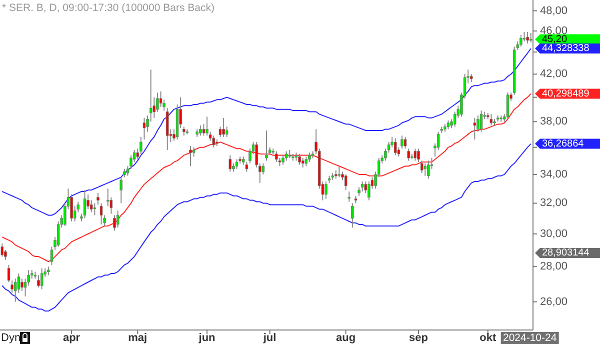 The image size is (600, 344). What do you see at coordinates (269, 338) in the screenshot?
I see `x-tick-label: jul` at bounding box center [269, 338].